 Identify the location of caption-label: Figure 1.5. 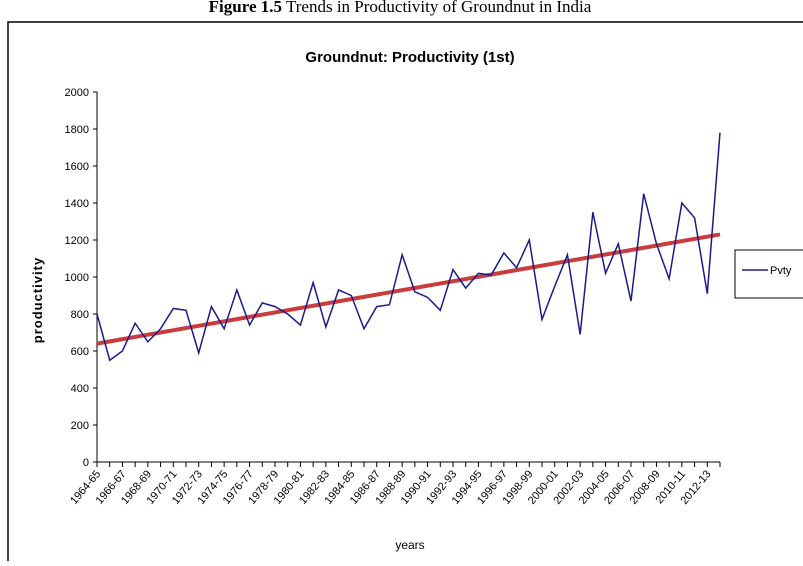
(245, 8).